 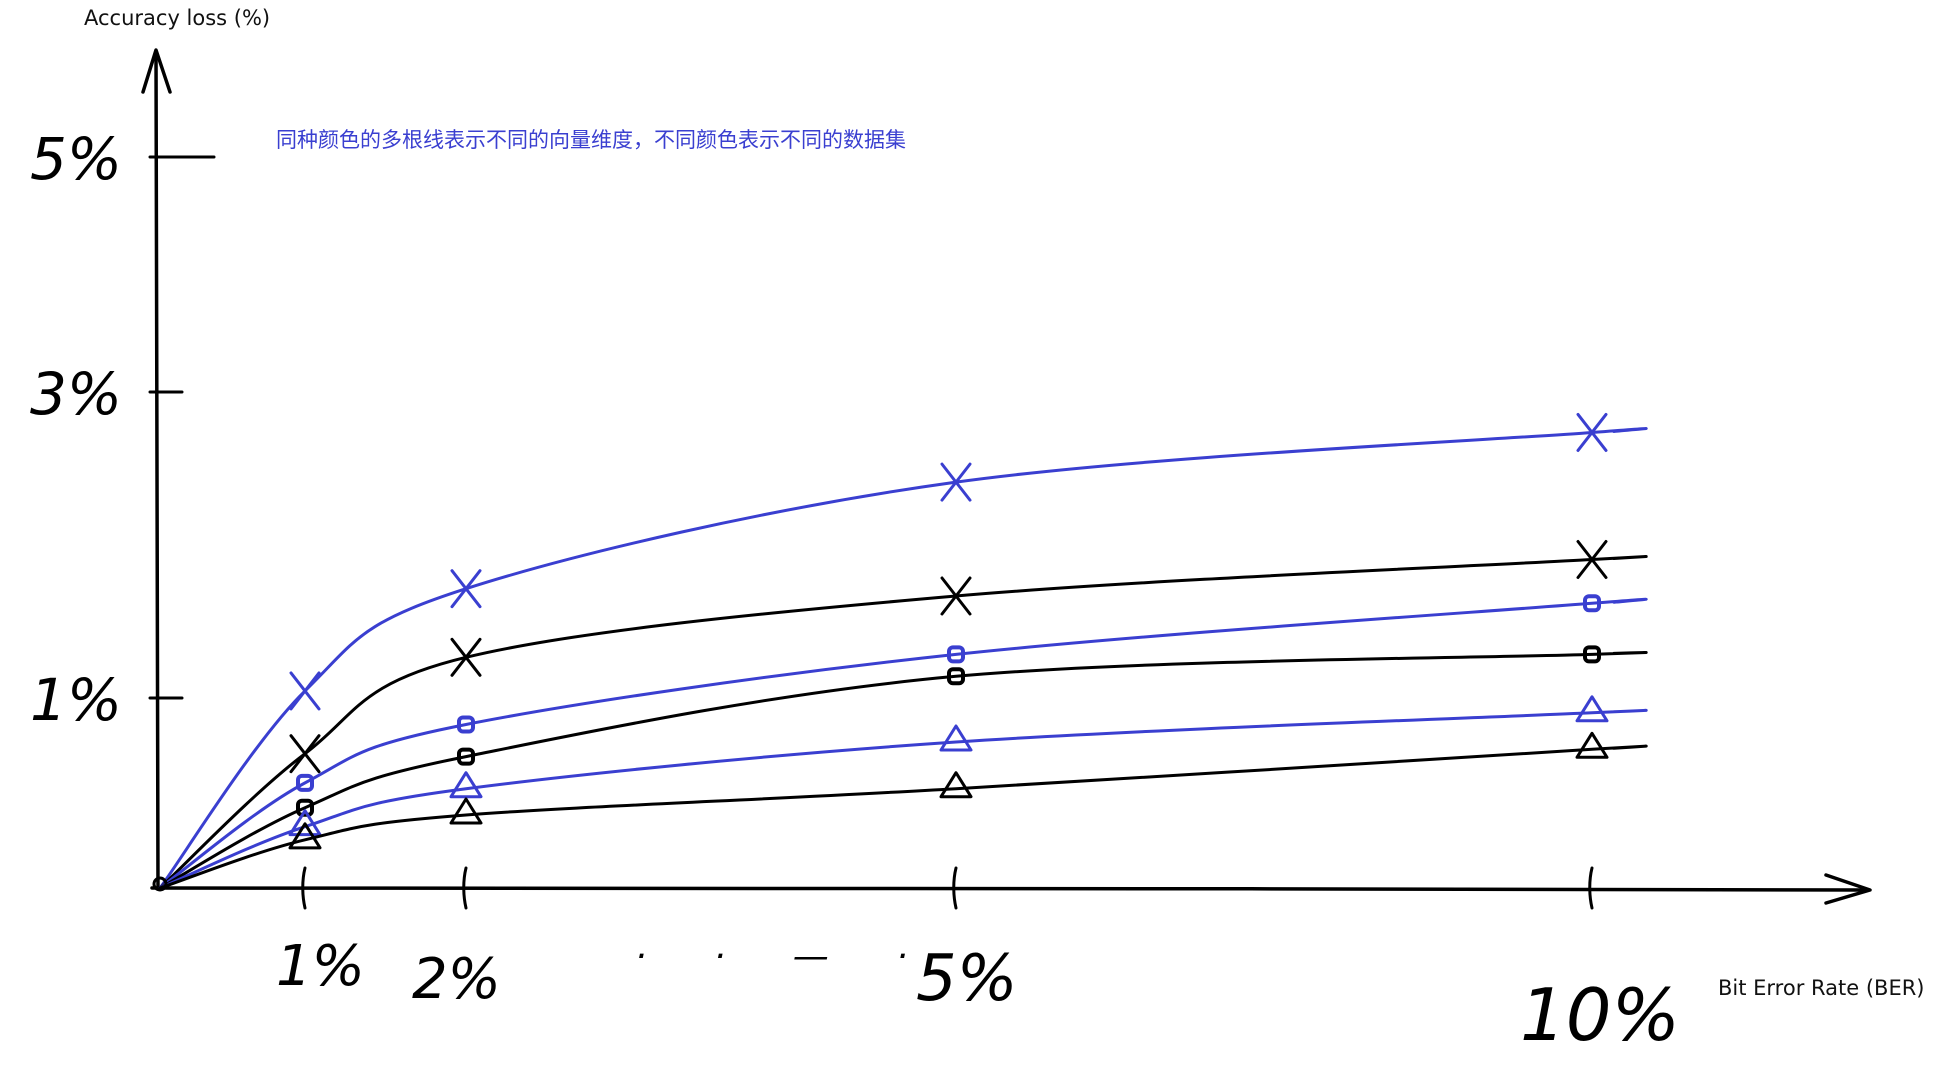 What do you see at coordinates (967, 979) in the screenshot?
I see `x-tick-label: 5%` at bounding box center [967, 979].